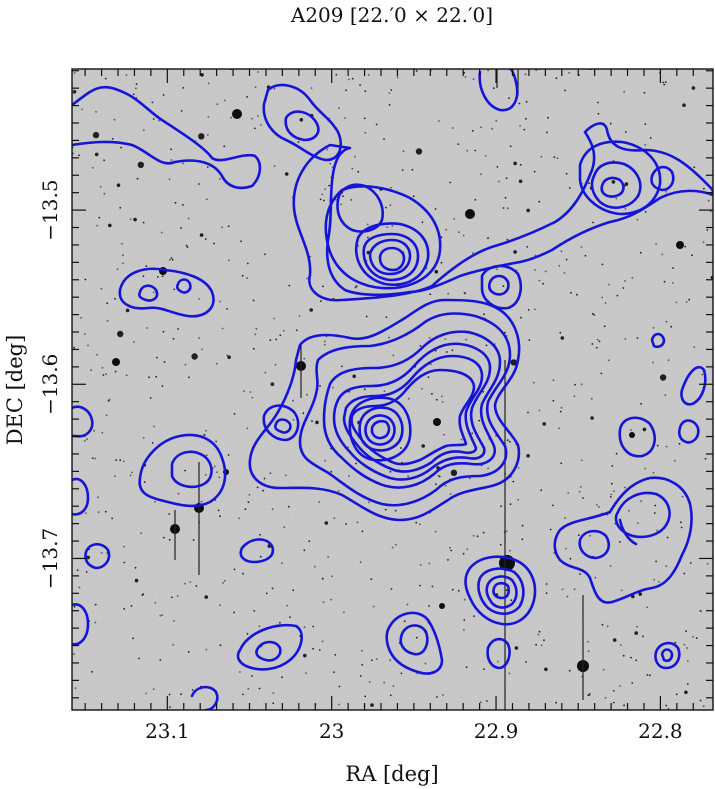  What do you see at coordinates (498, 285) in the screenshot?
I see `contour-small` at bounding box center [498, 285].